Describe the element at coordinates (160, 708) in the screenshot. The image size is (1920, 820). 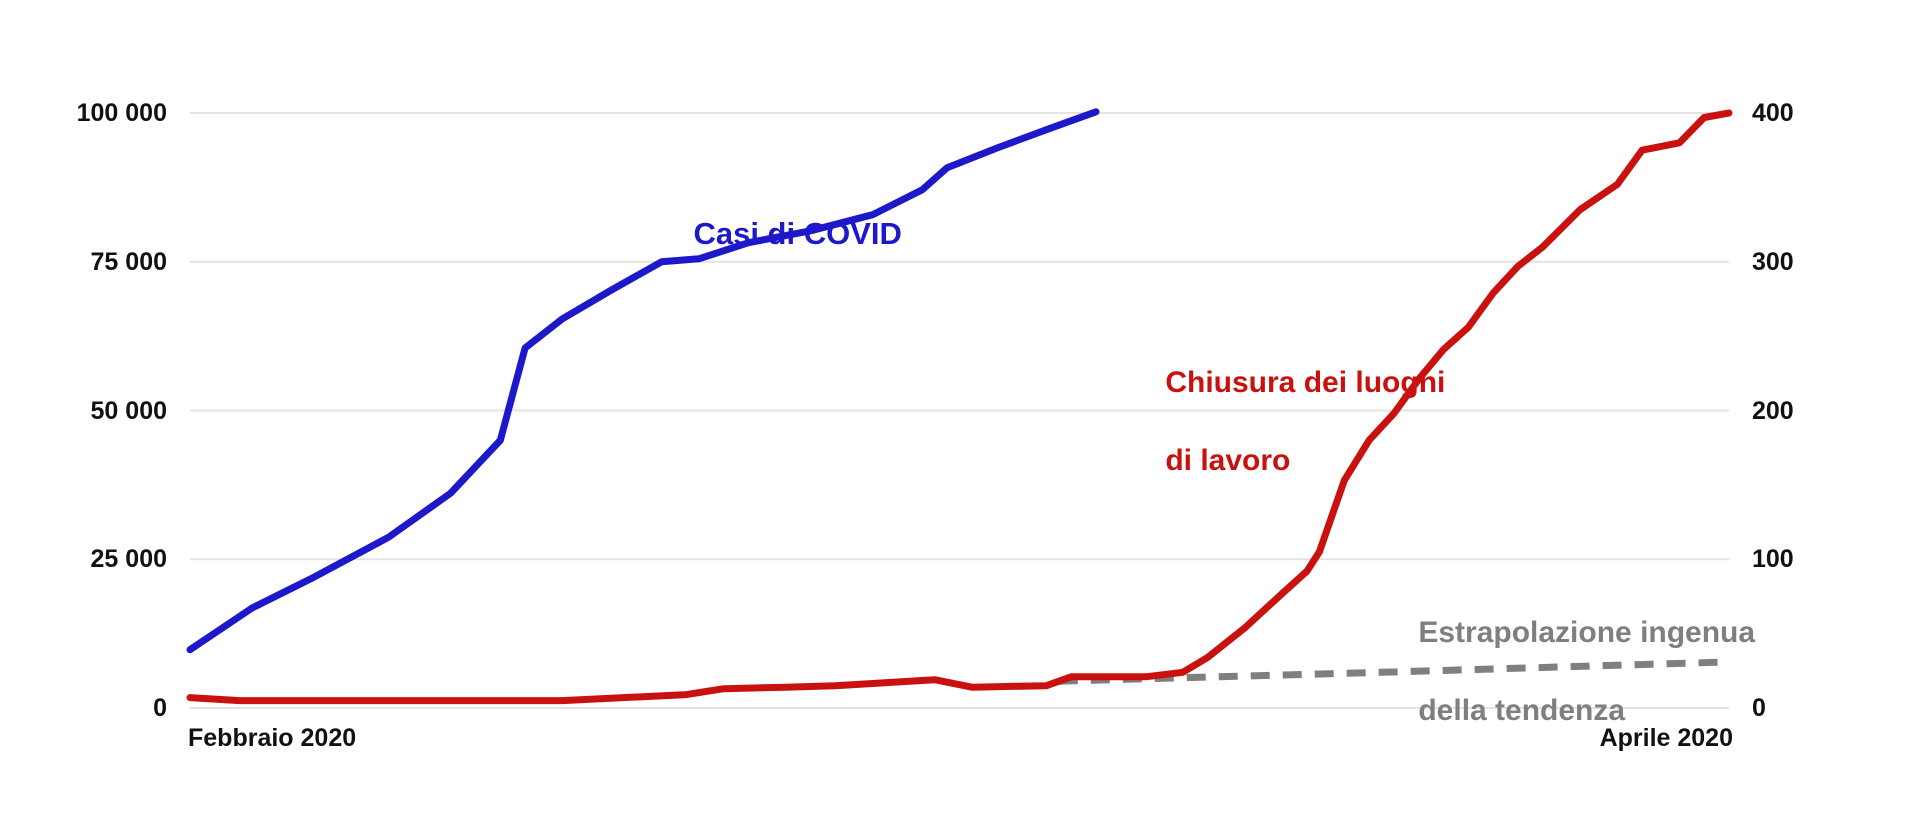
I see `y-tick-label-left: 0` at that location.